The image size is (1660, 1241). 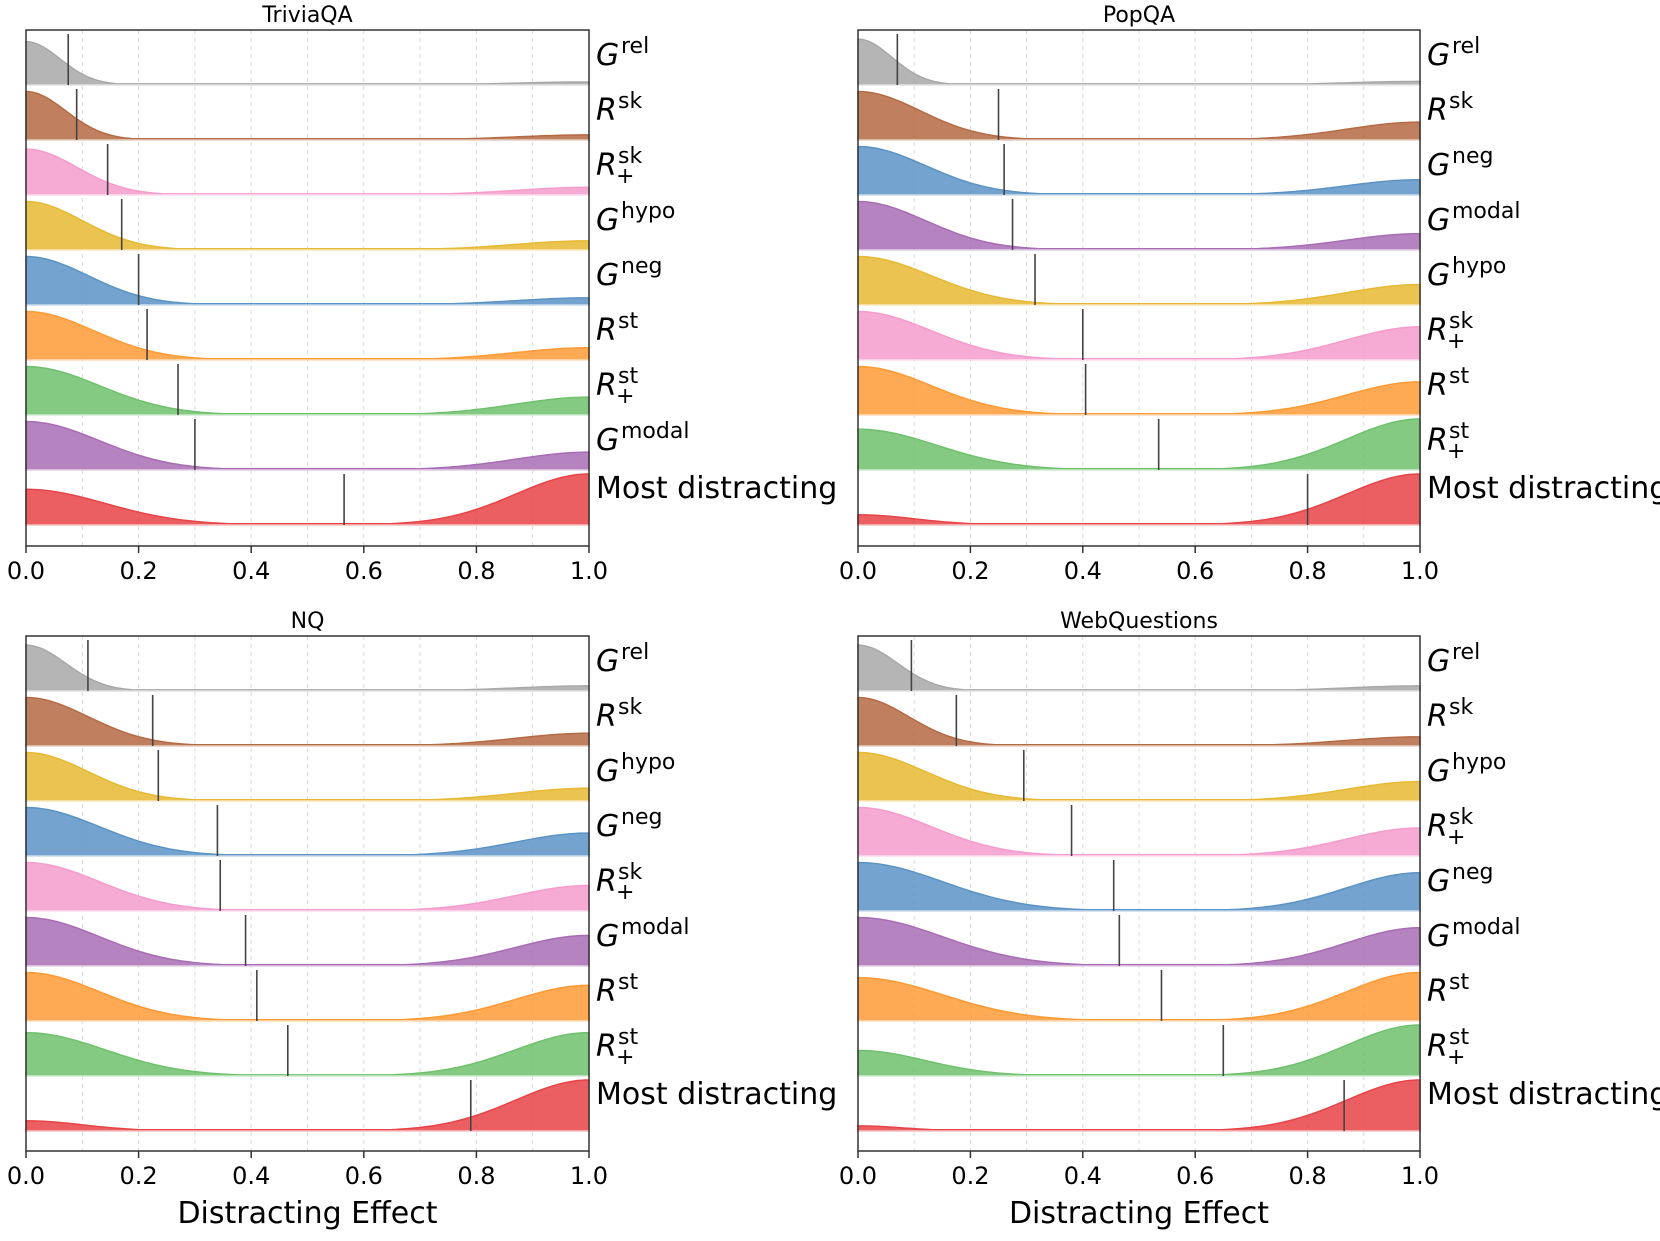 What do you see at coordinates (306, 15) in the screenshot?
I see `panel-title: TriviaQA` at bounding box center [306, 15].